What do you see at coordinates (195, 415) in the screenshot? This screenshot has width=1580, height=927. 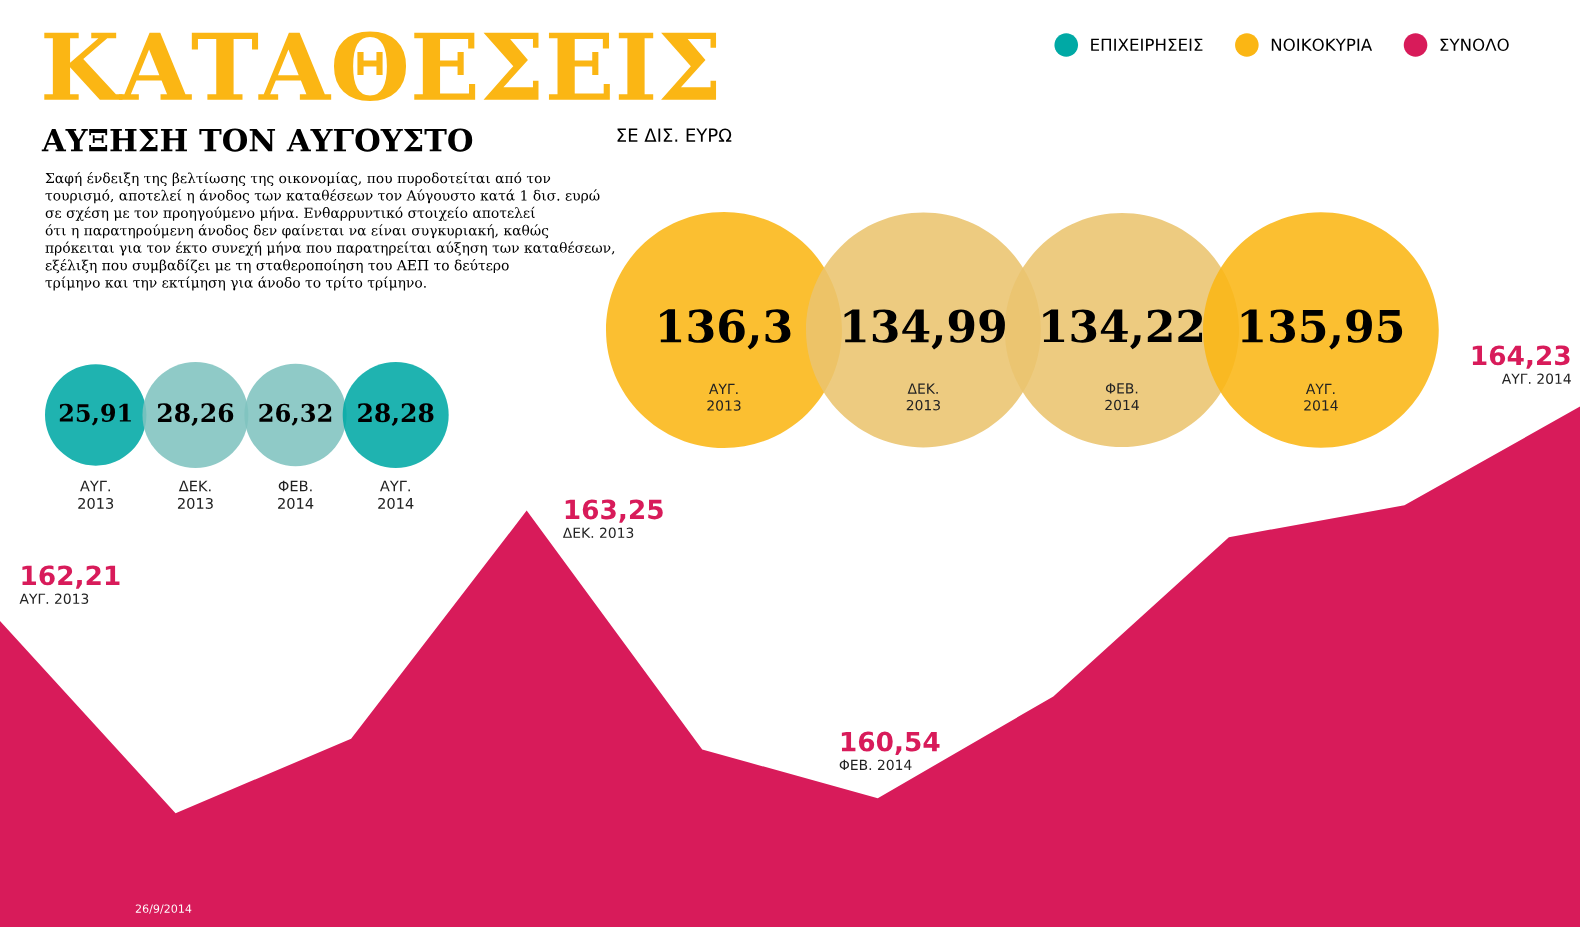 I see `data-label: 28,26` at bounding box center [195, 415].